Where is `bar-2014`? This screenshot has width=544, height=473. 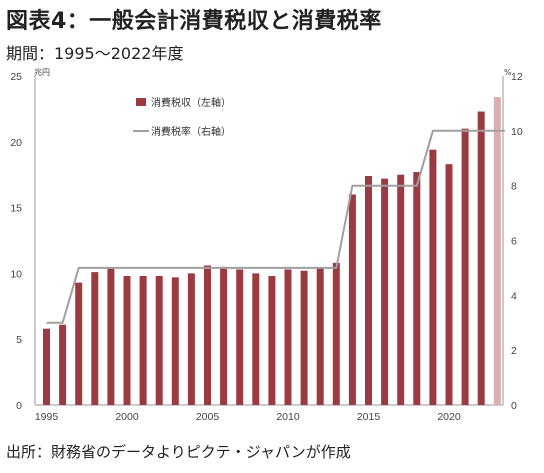 bar-2014 is located at coordinates (352, 299).